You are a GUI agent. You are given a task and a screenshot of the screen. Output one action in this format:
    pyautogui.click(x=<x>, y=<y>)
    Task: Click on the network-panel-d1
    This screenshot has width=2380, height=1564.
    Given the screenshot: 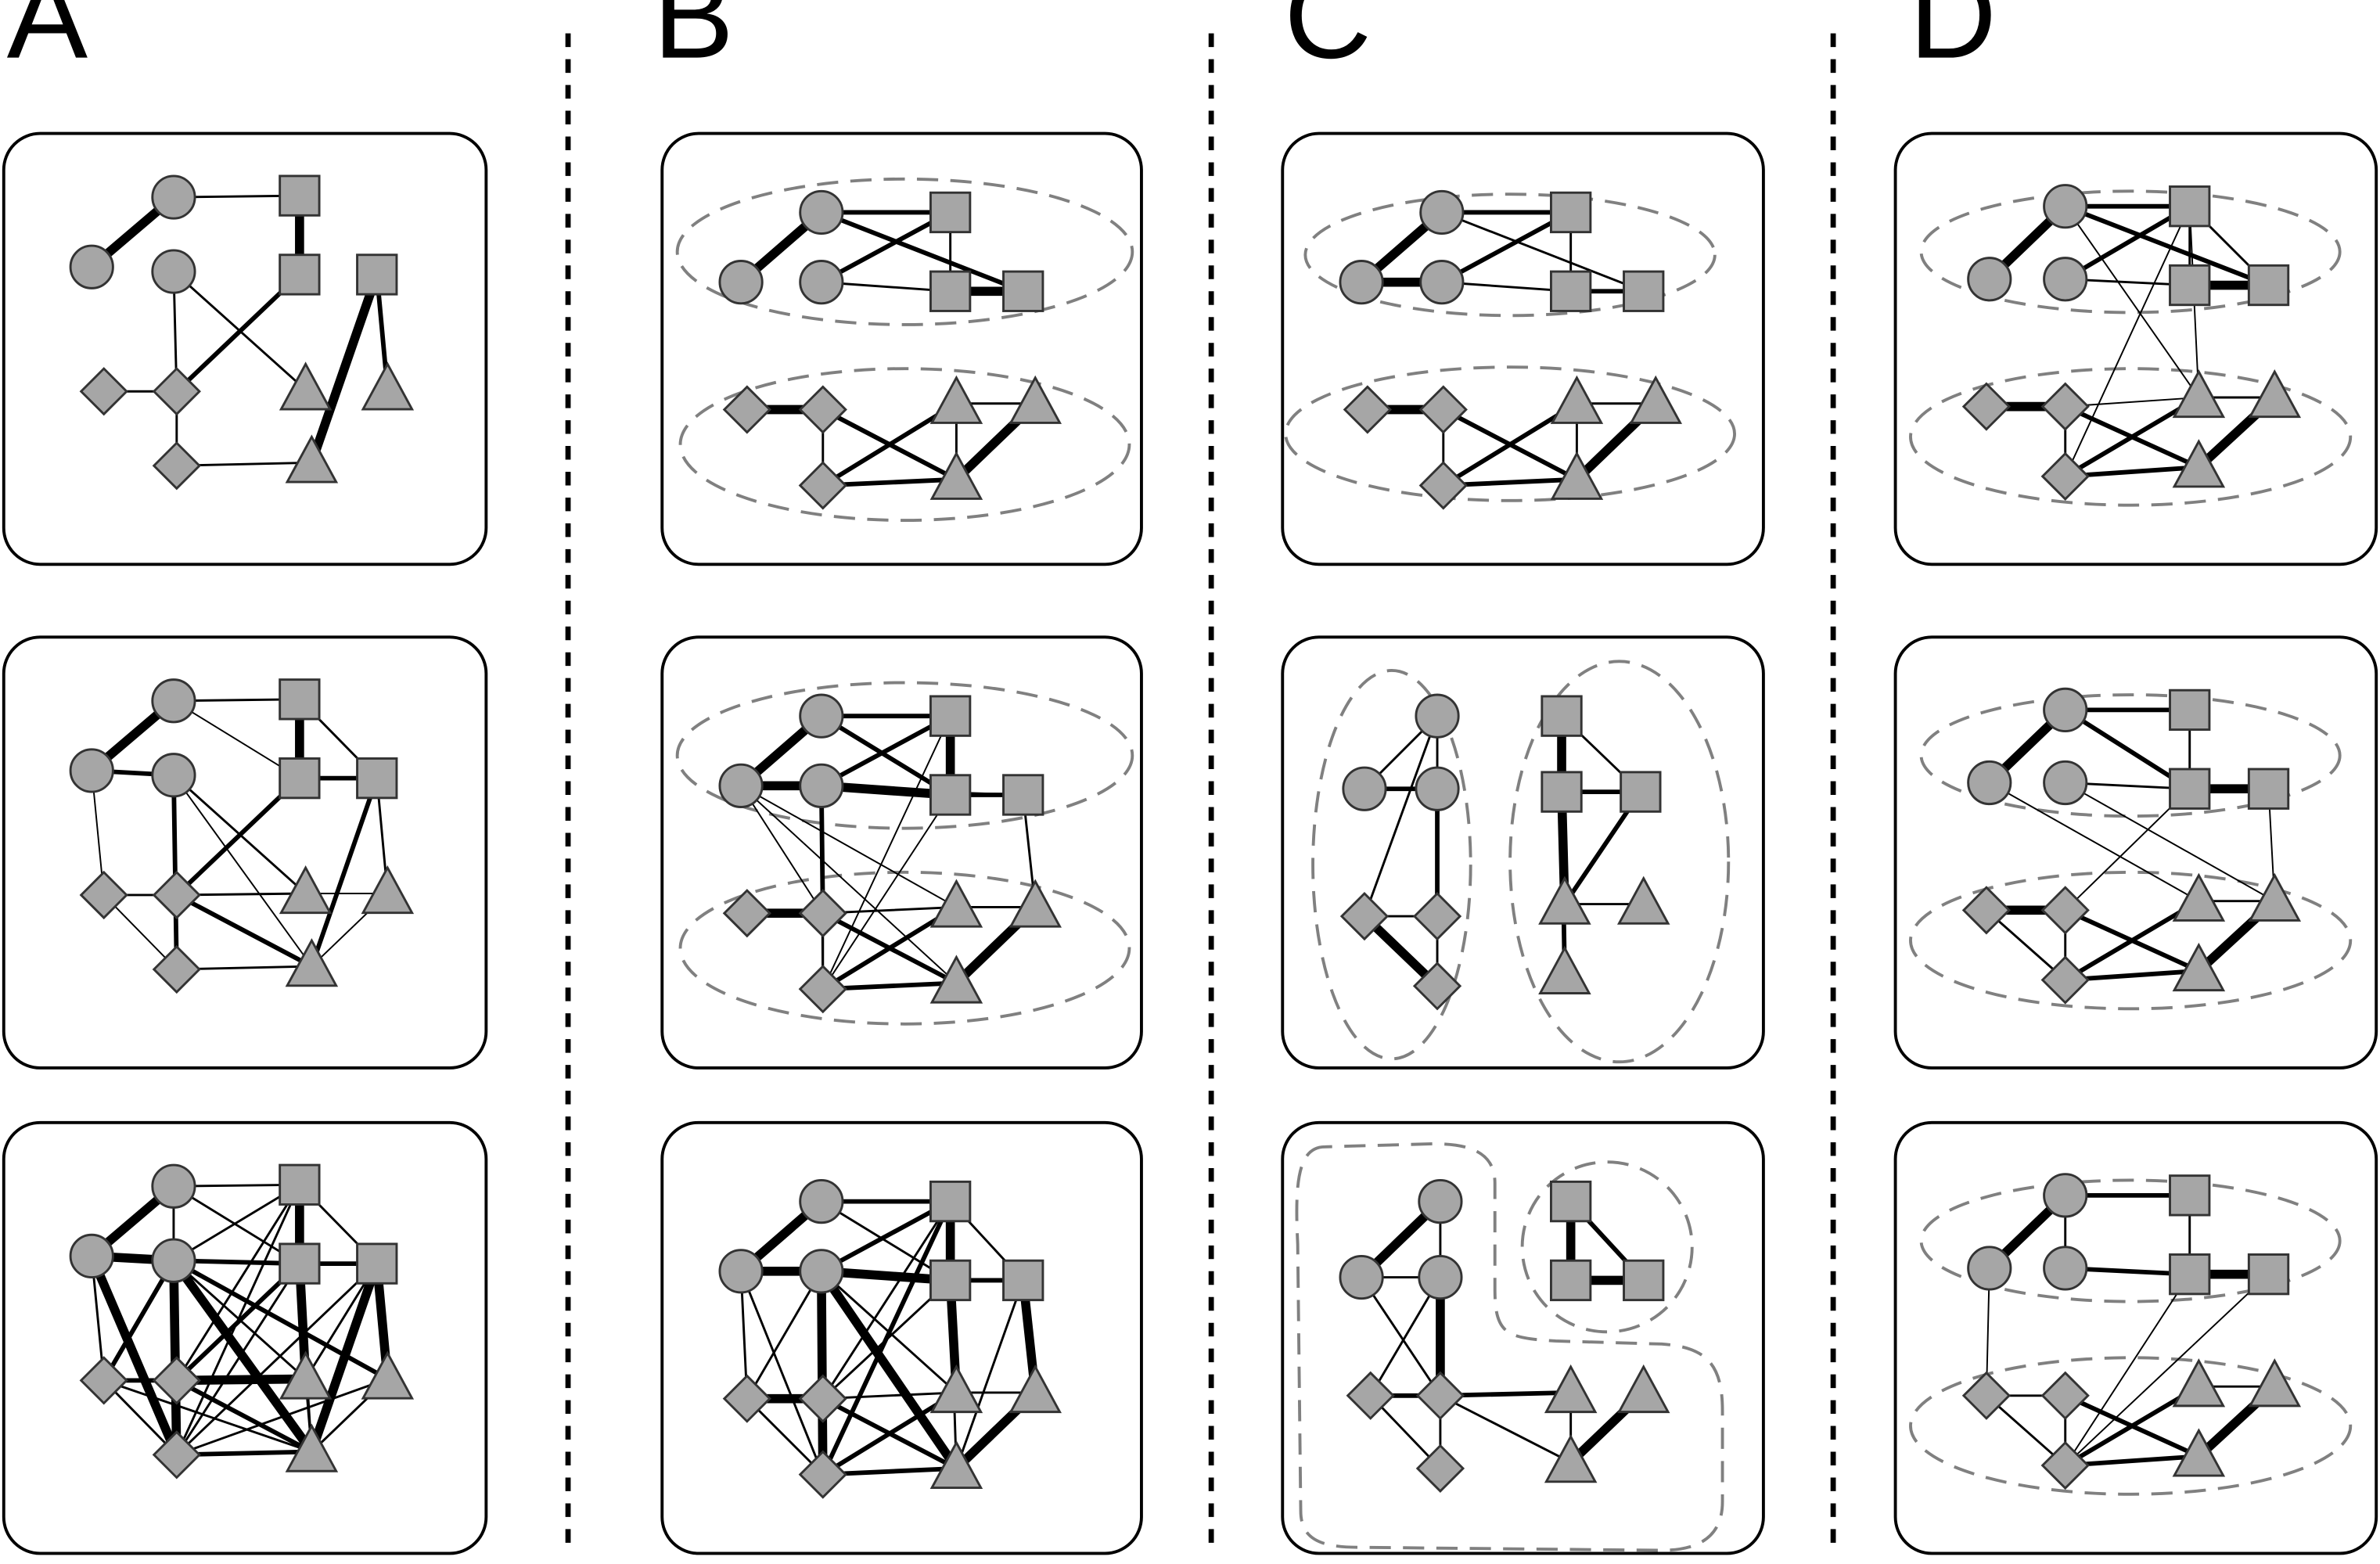 What is the action you would take?
    pyautogui.click(x=2135, y=348)
    